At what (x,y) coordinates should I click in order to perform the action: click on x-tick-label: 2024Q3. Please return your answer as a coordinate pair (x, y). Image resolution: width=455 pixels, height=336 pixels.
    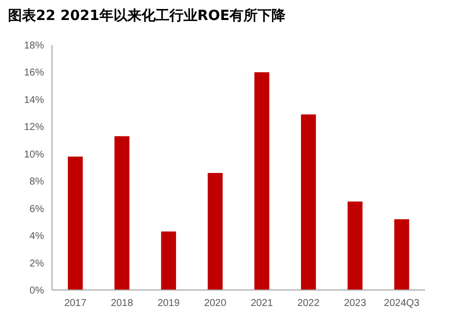
    Looking at the image, I should click on (402, 303).